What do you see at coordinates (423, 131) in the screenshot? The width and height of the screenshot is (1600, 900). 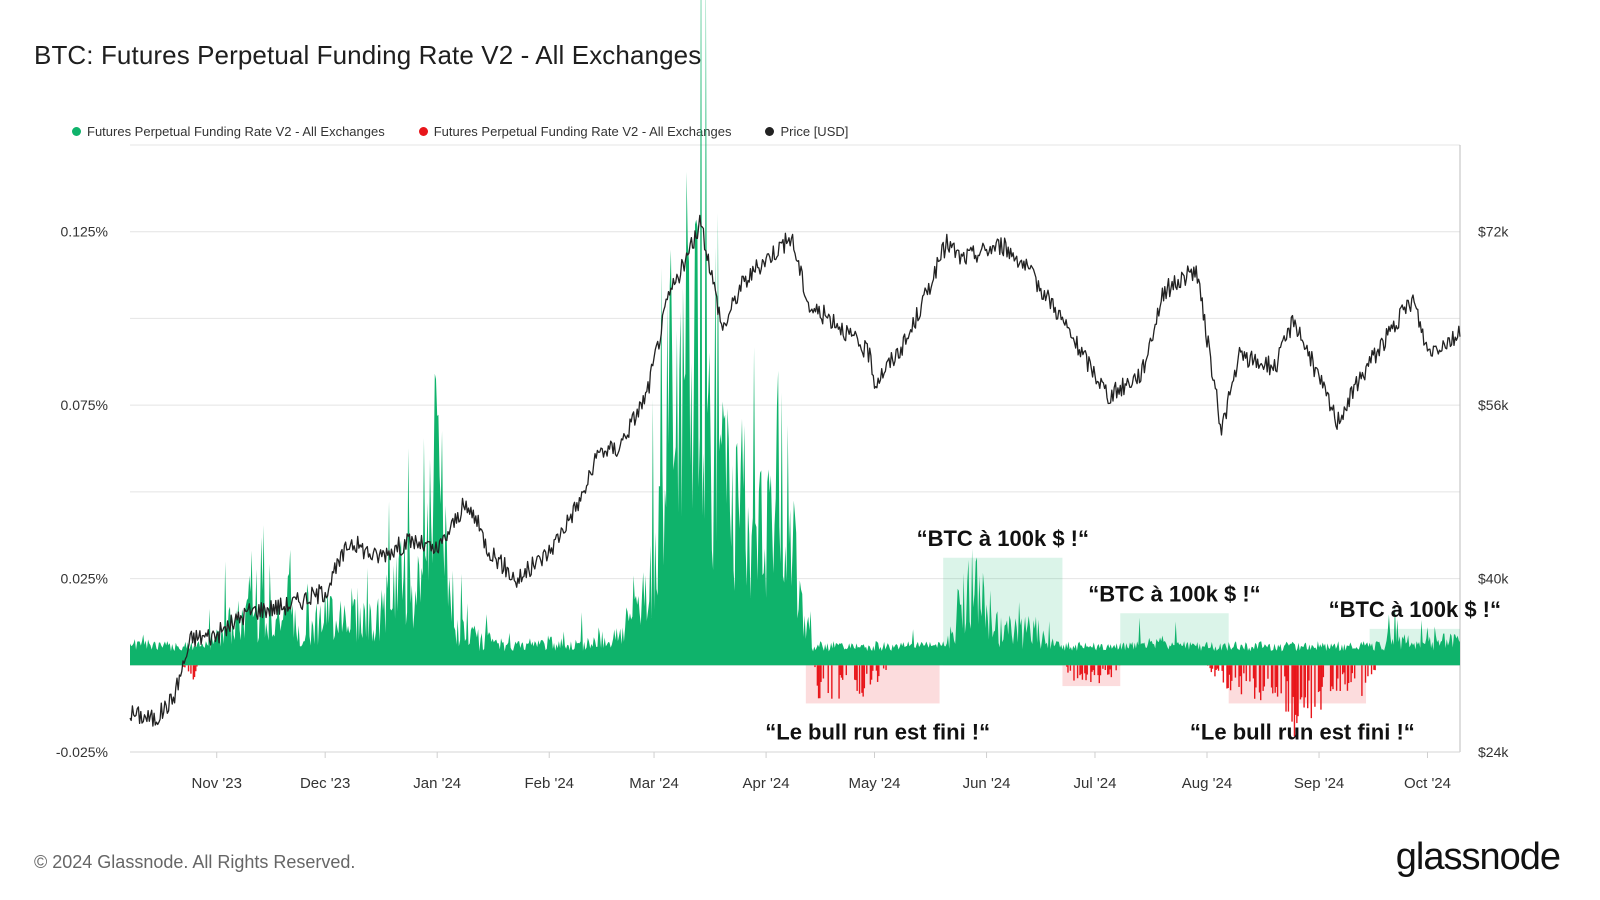 I see `legend-dot-red` at bounding box center [423, 131].